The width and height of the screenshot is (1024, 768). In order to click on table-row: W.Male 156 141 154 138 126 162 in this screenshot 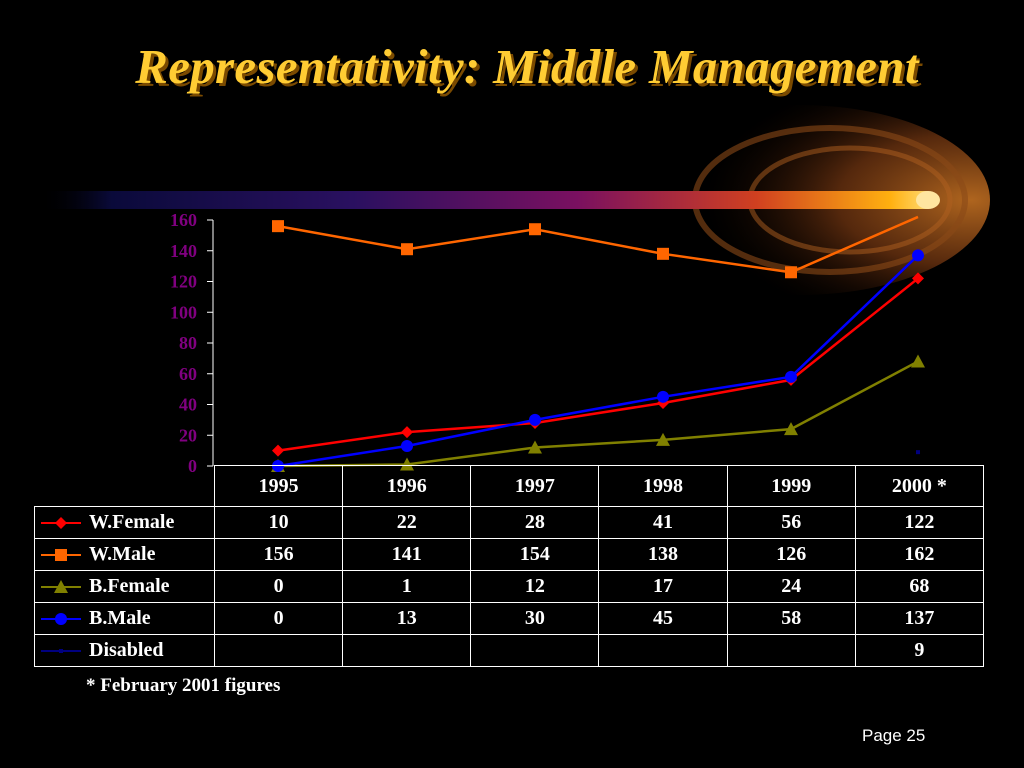, I will do `click(509, 554)`.